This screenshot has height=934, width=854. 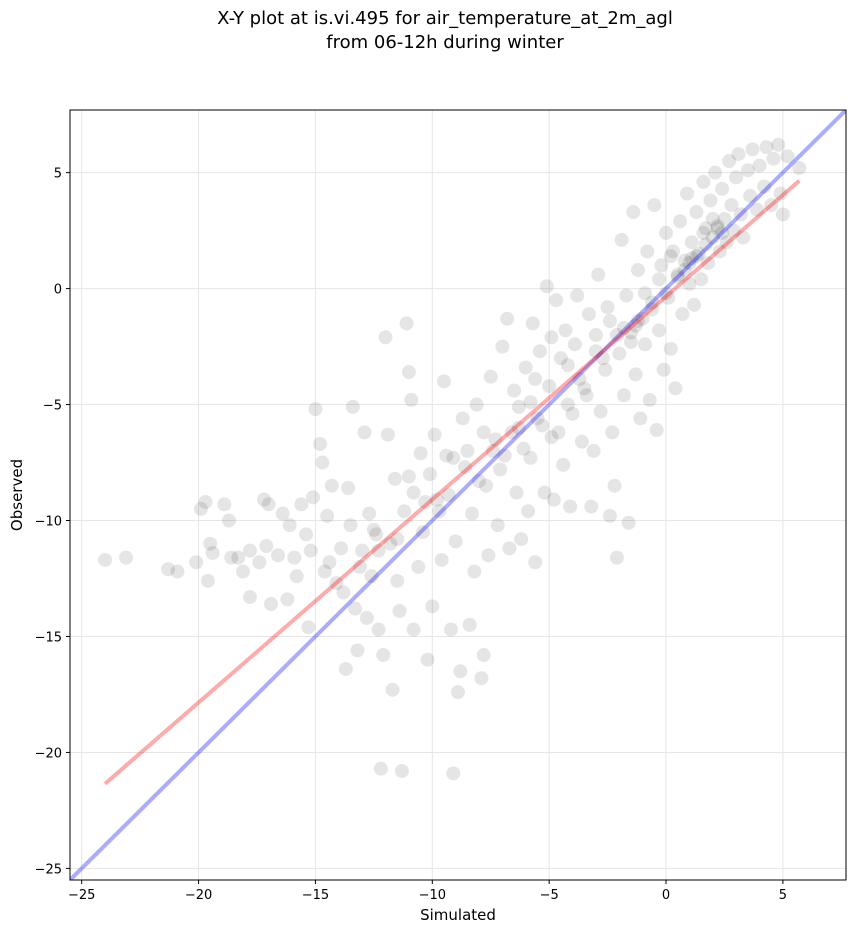 What do you see at coordinates (48, 869) in the screenshot?
I see `y-tick-label: −25` at bounding box center [48, 869].